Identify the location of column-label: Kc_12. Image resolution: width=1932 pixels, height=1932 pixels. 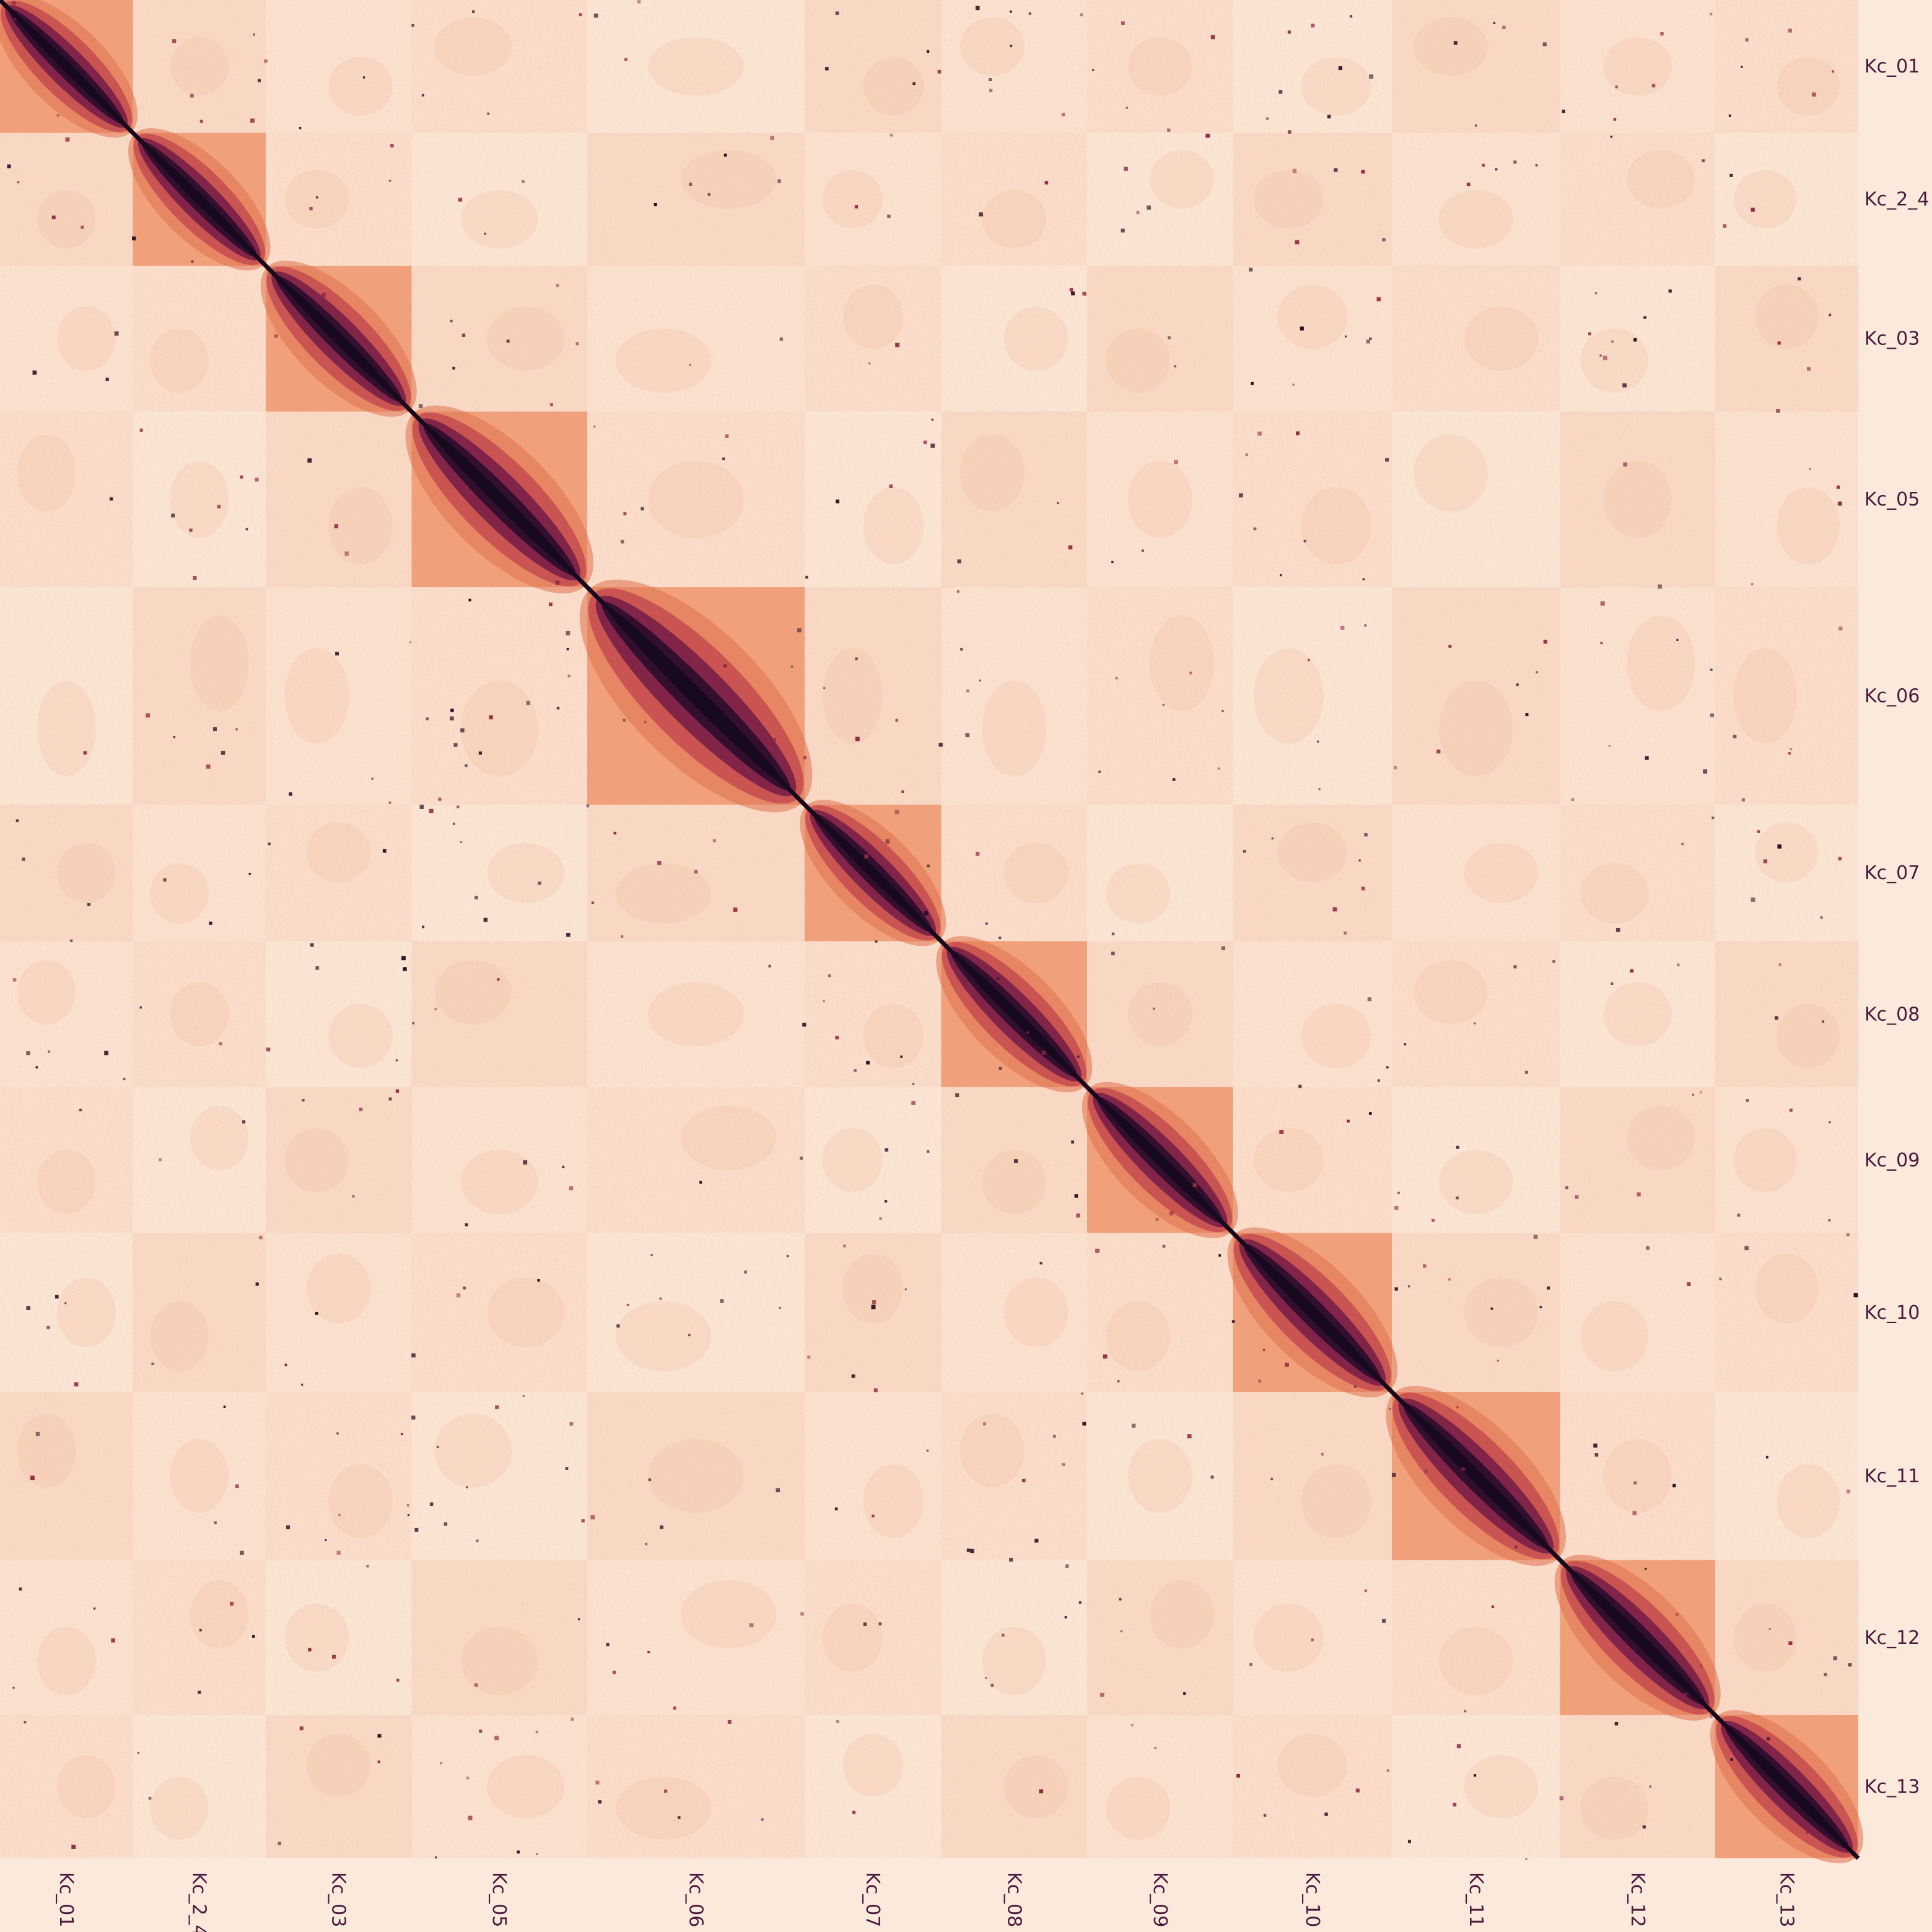
(1637, 1899).